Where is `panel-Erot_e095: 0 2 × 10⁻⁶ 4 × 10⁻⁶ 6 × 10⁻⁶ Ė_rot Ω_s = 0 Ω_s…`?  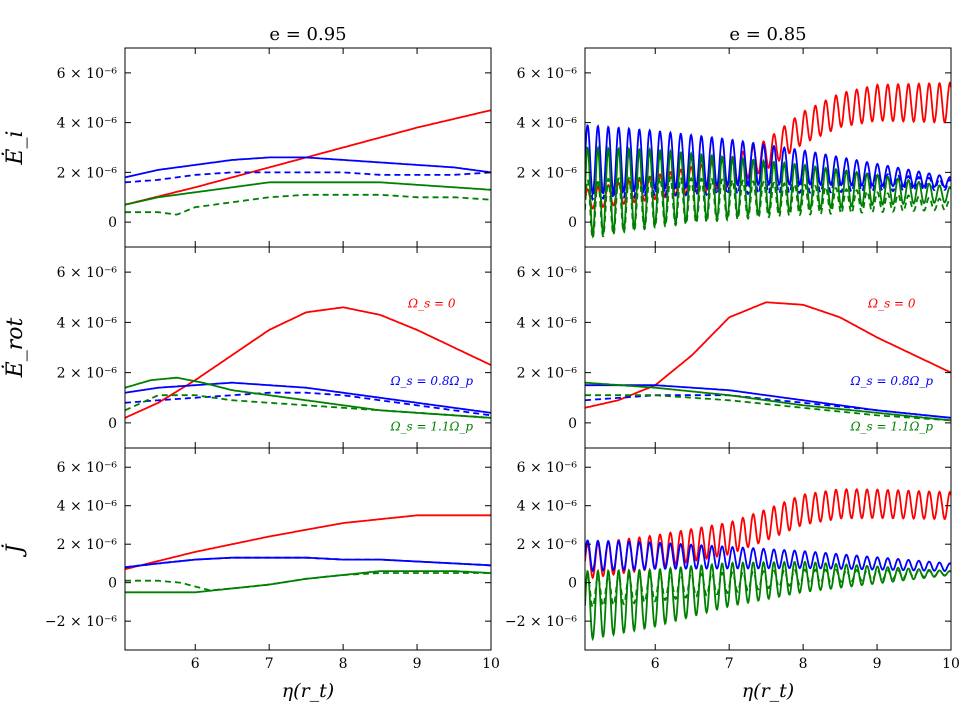 panel-Erot_e095: 0 2 × 10⁻⁶ 4 × 10⁻⁶ 6 × 10⁻⁶ Ė_rot Ω_s = 0 Ω_s… is located at coordinates (246, 347).